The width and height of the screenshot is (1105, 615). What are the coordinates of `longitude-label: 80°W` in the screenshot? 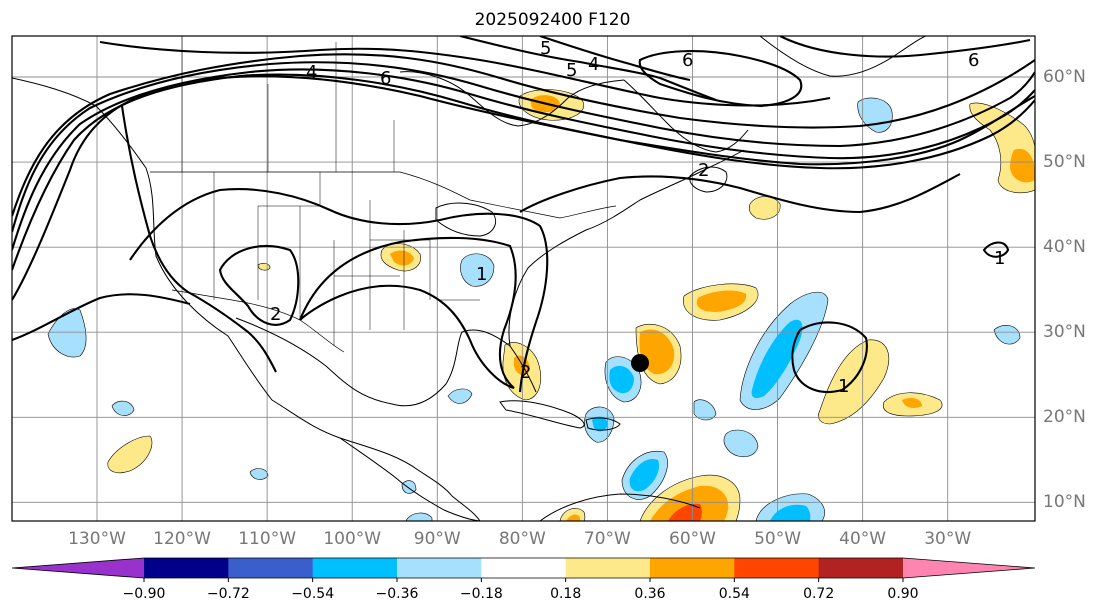 It's located at (522, 539).